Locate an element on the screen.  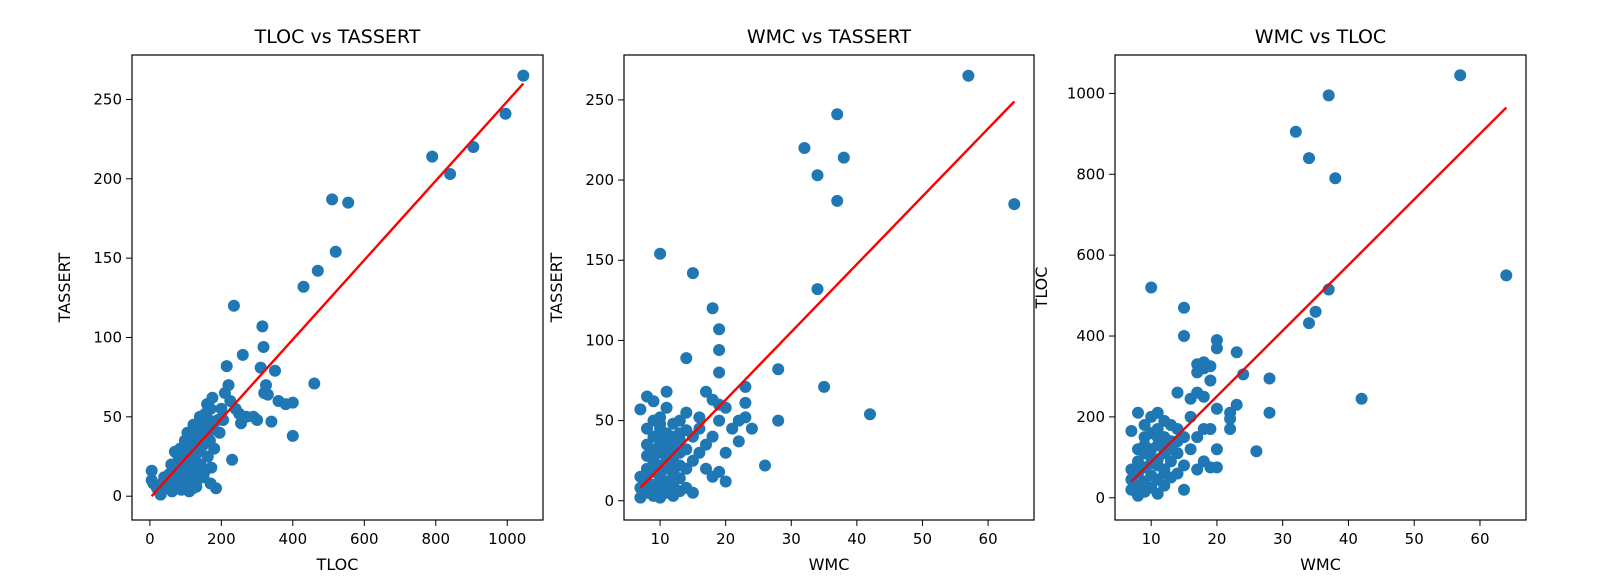
chart-title: TLOC vs TASSERT is located at coordinates (337, 37).